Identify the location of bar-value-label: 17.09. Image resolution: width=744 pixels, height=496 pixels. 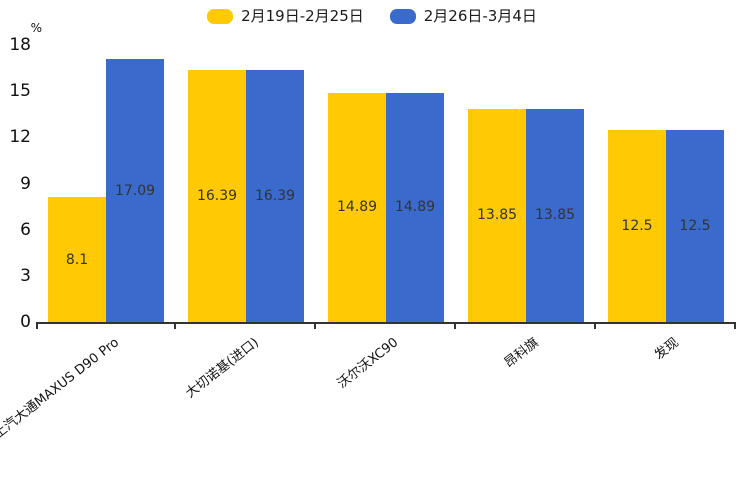
(135, 190).